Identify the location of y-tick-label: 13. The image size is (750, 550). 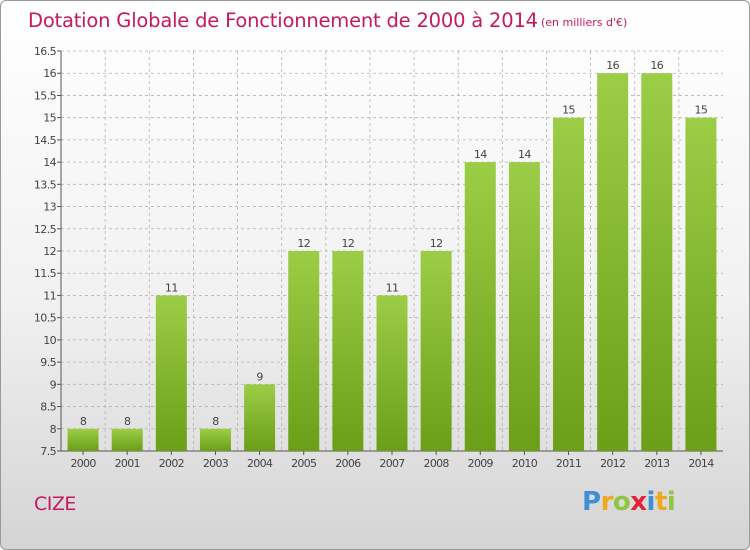
(49, 207).